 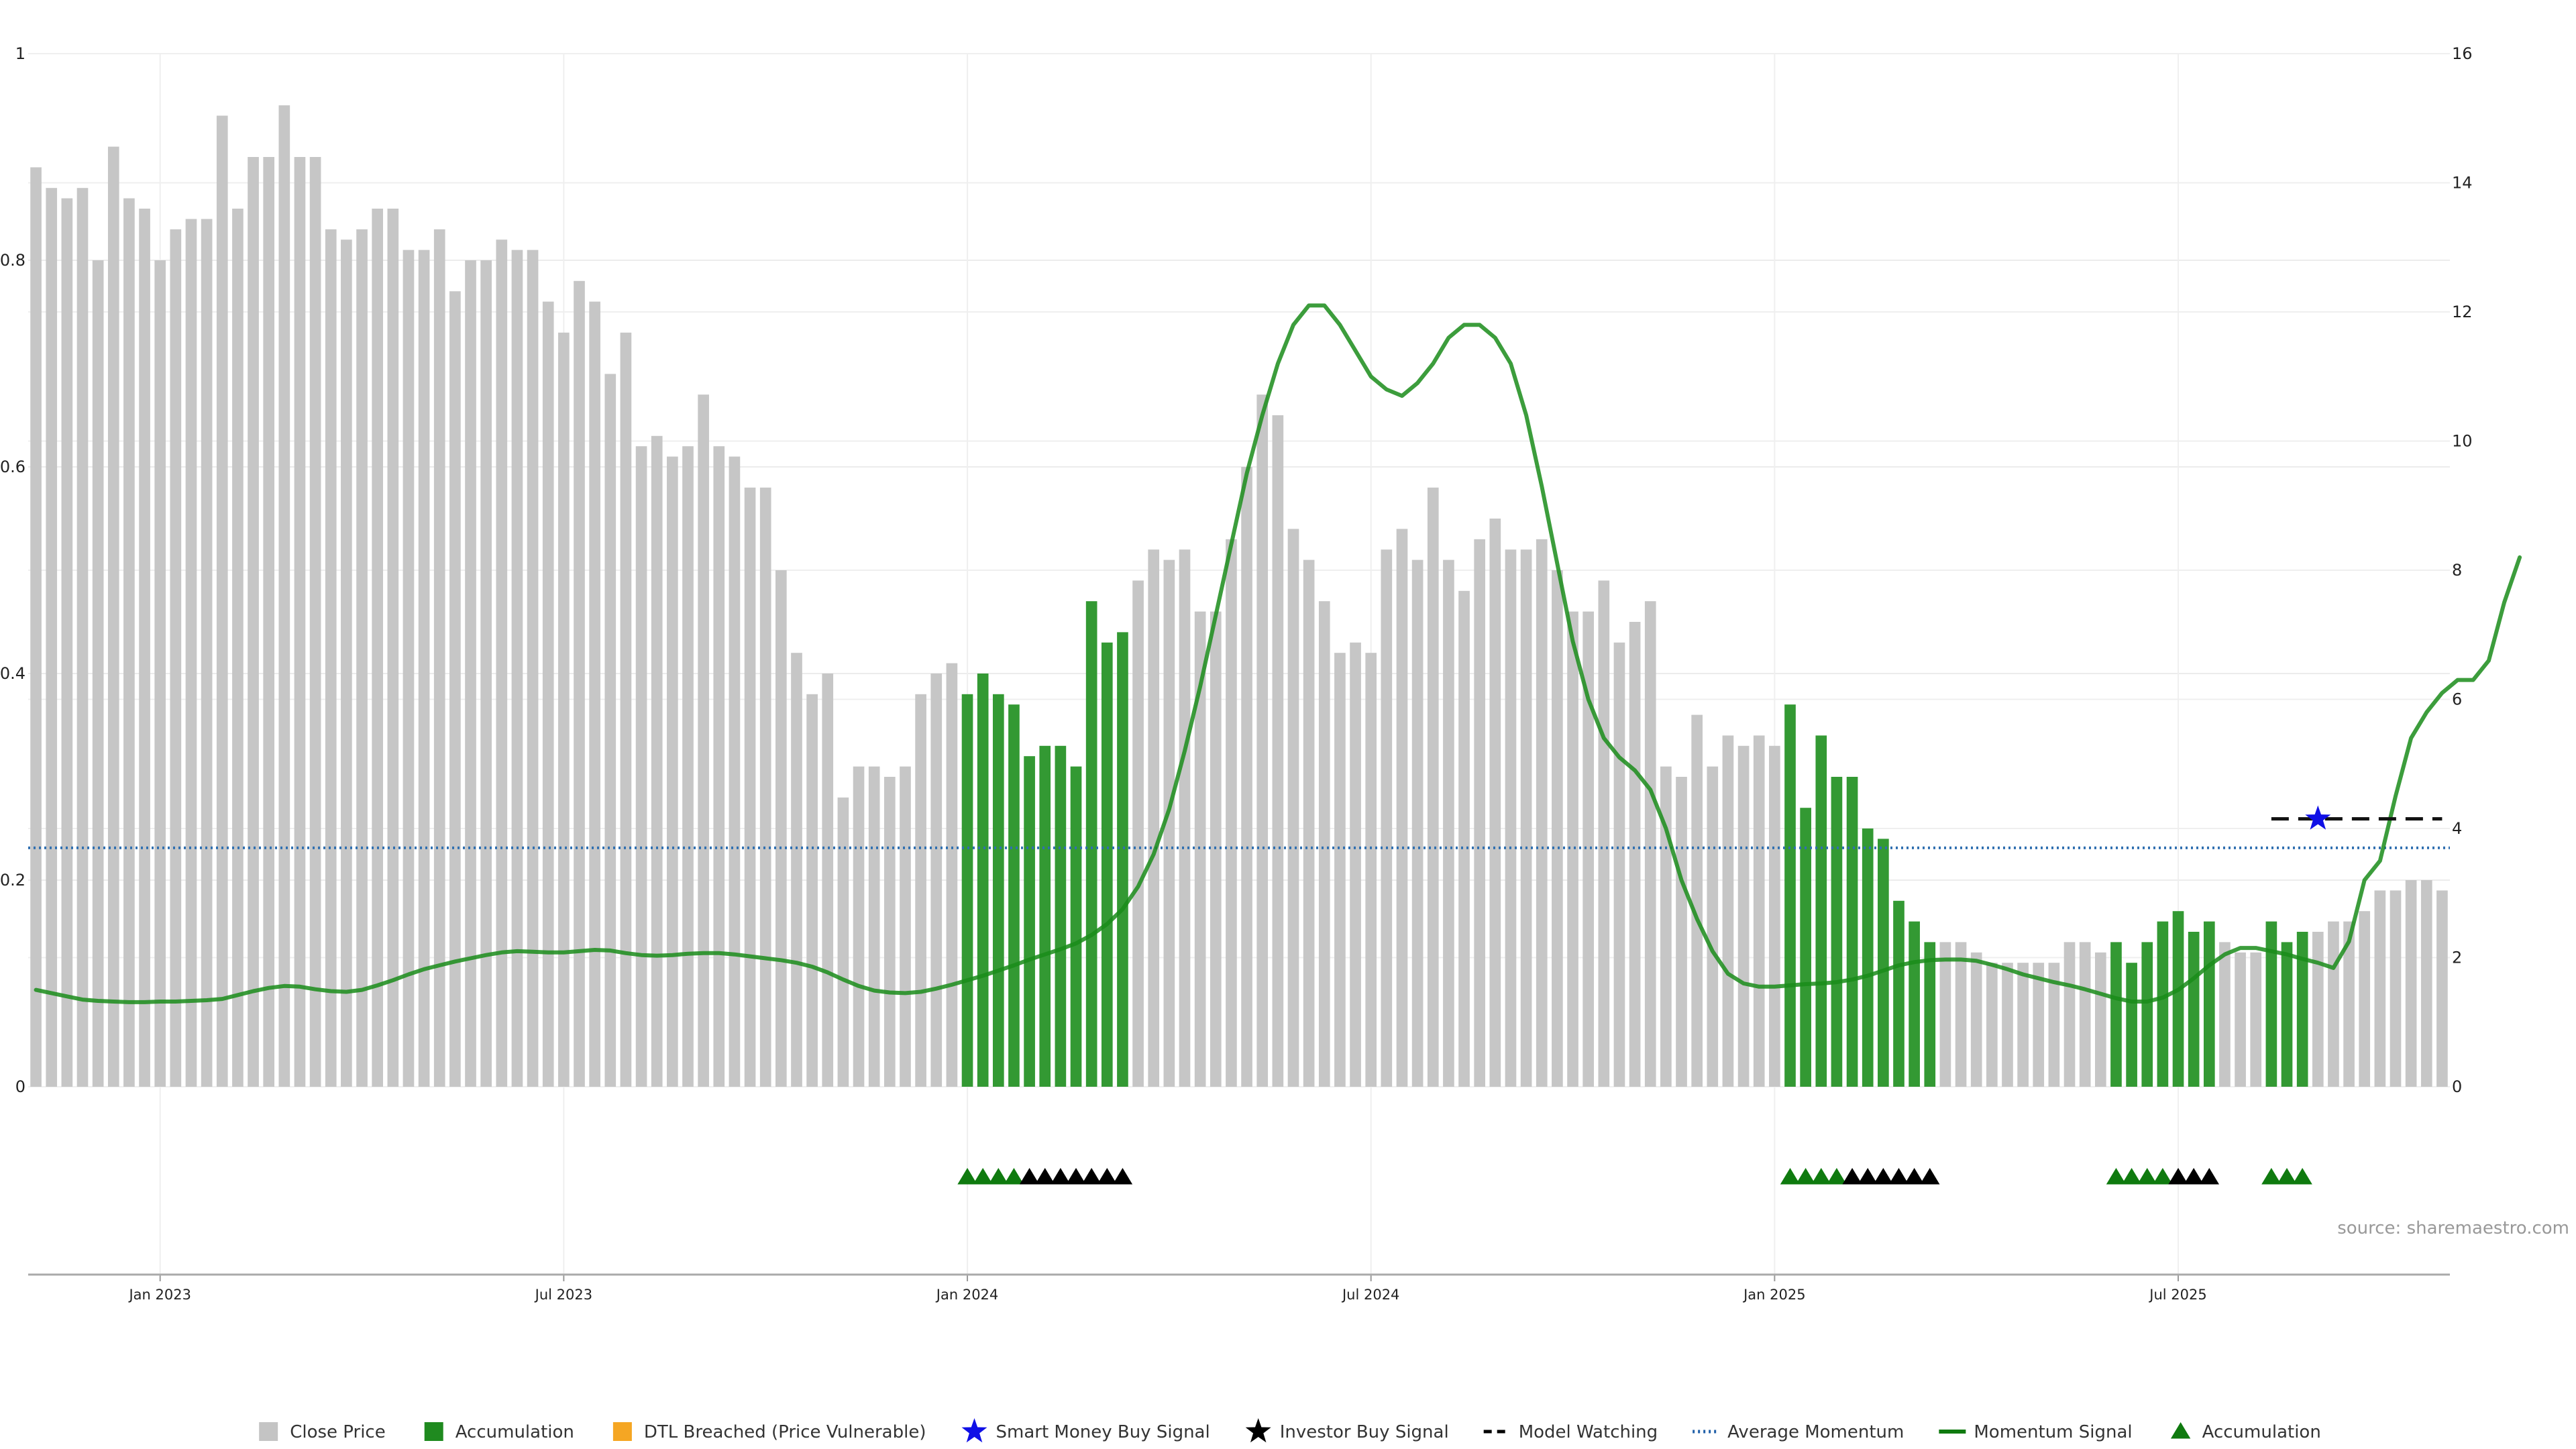 I want to click on legend-label: Average Momentum, so click(x=1815, y=1432).